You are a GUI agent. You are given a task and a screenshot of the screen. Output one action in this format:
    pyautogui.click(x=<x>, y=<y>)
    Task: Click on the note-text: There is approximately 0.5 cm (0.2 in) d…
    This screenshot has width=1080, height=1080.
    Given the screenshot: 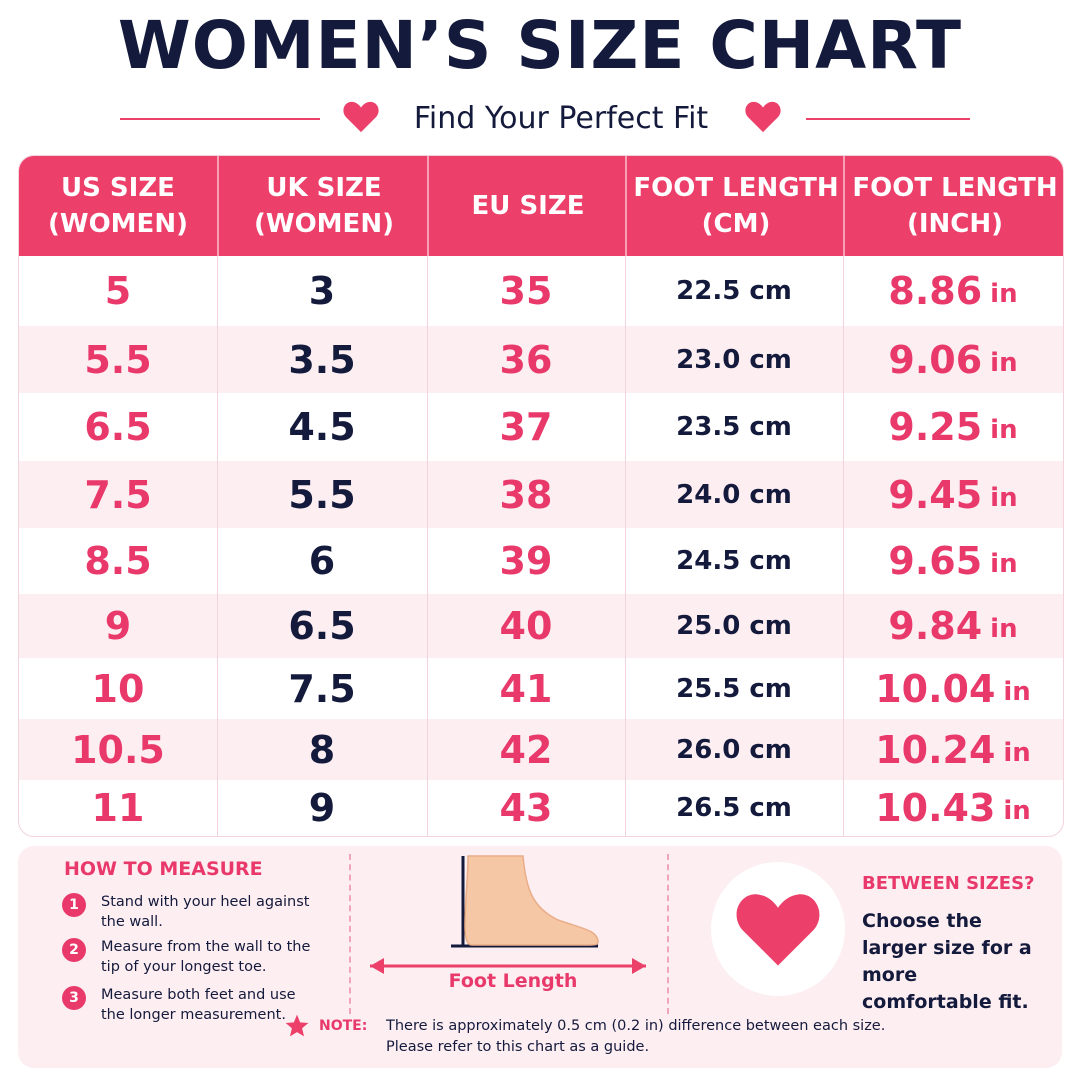 What is the action you would take?
    pyautogui.click(x=636, y=1036)
    